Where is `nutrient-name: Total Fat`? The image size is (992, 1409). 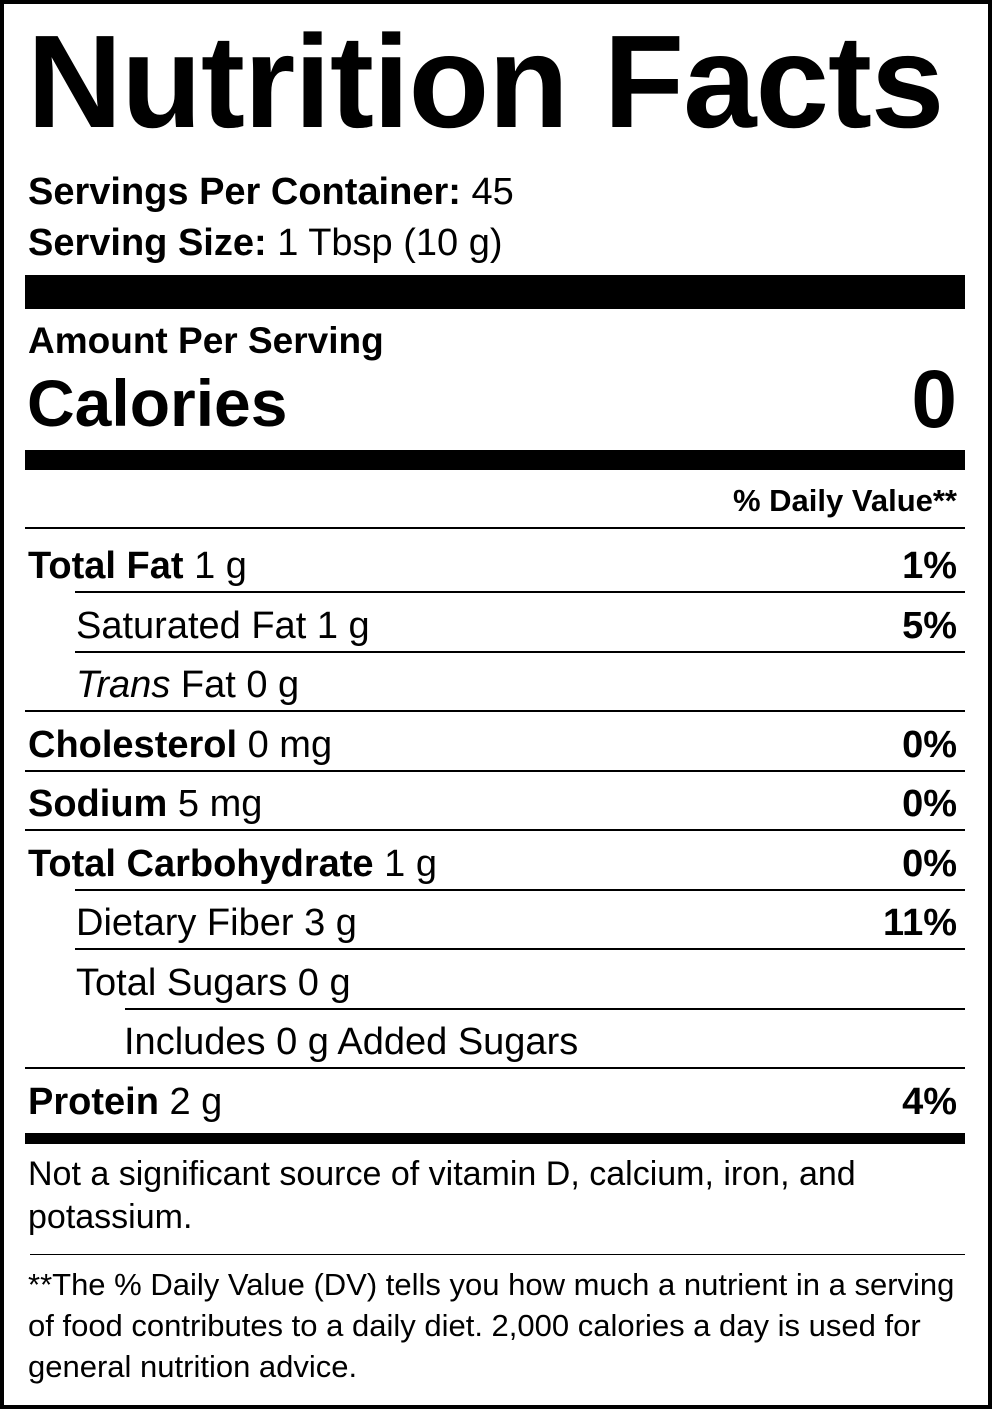
nutrient-name: Total Fat is located at coordinates (106, 566).